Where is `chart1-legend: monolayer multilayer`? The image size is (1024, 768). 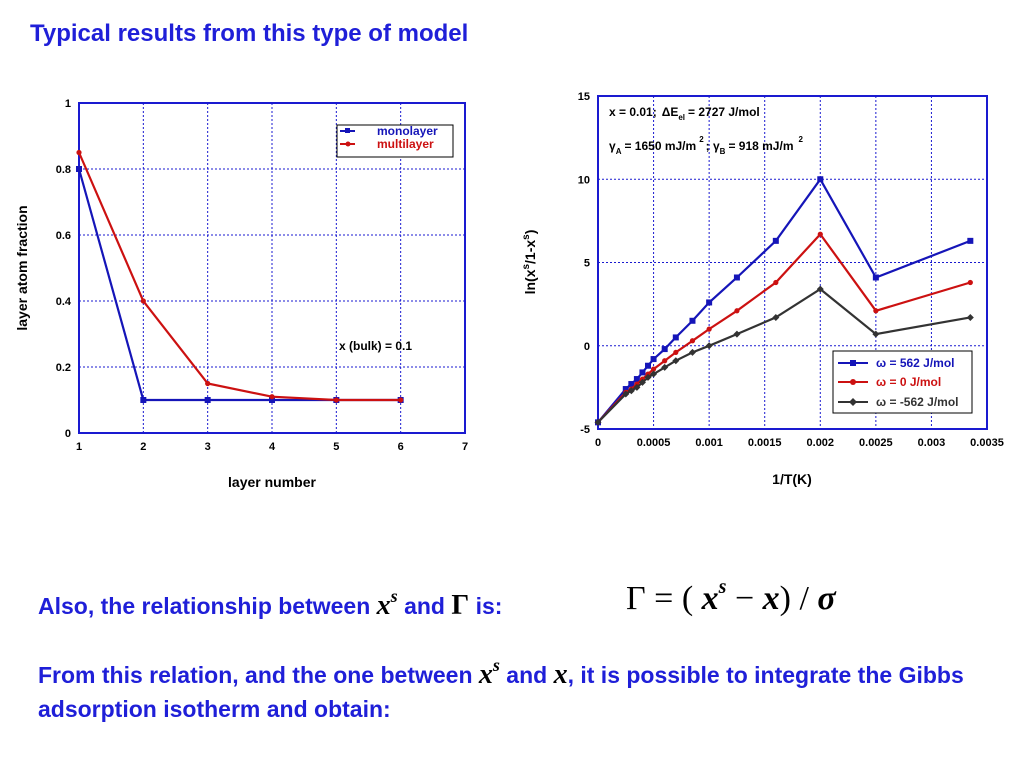 chart1-legend: monolayer multilayer is located at coordinates (395, 141).